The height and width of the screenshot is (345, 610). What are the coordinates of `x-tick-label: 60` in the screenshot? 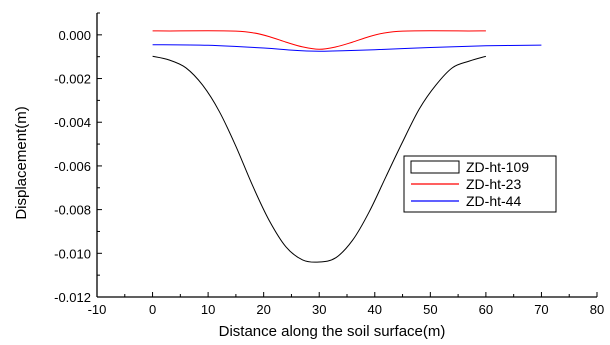 It's located at (486, 309).